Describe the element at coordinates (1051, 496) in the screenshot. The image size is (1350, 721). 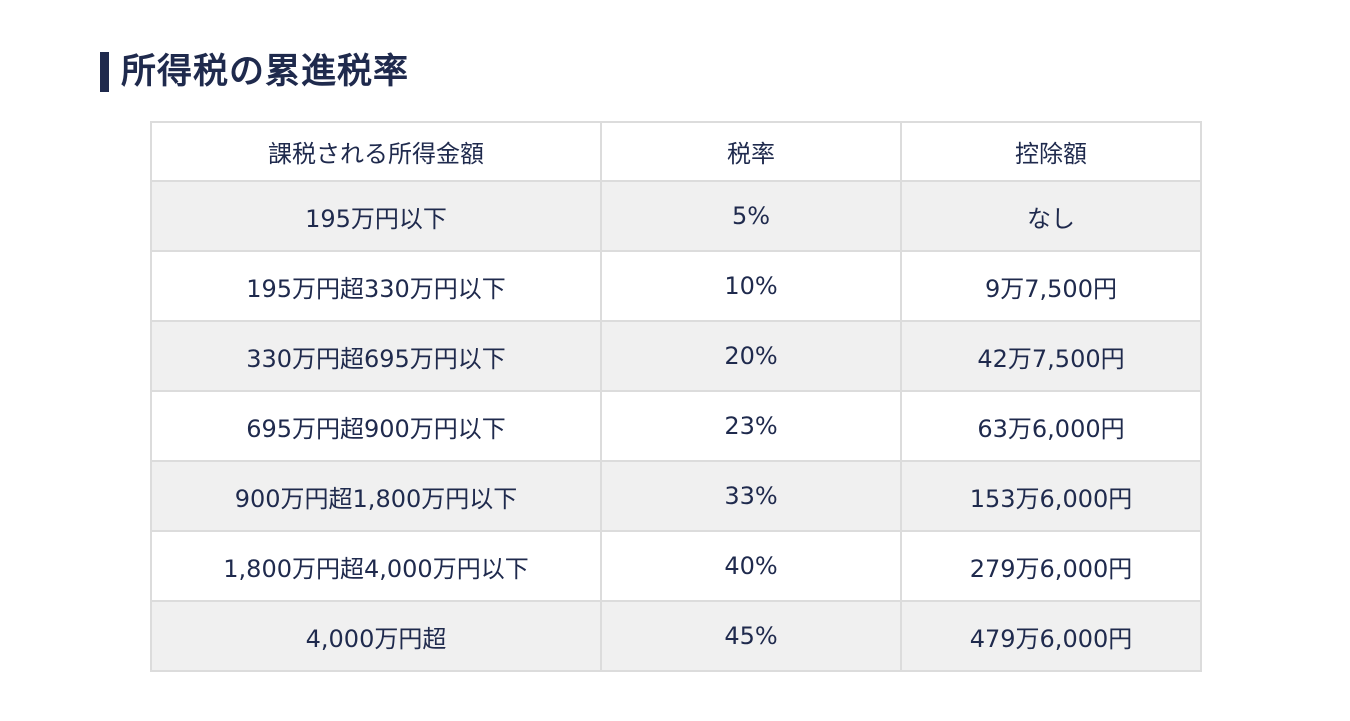
I see `cell-deduction: 153万6,000円` at that location.